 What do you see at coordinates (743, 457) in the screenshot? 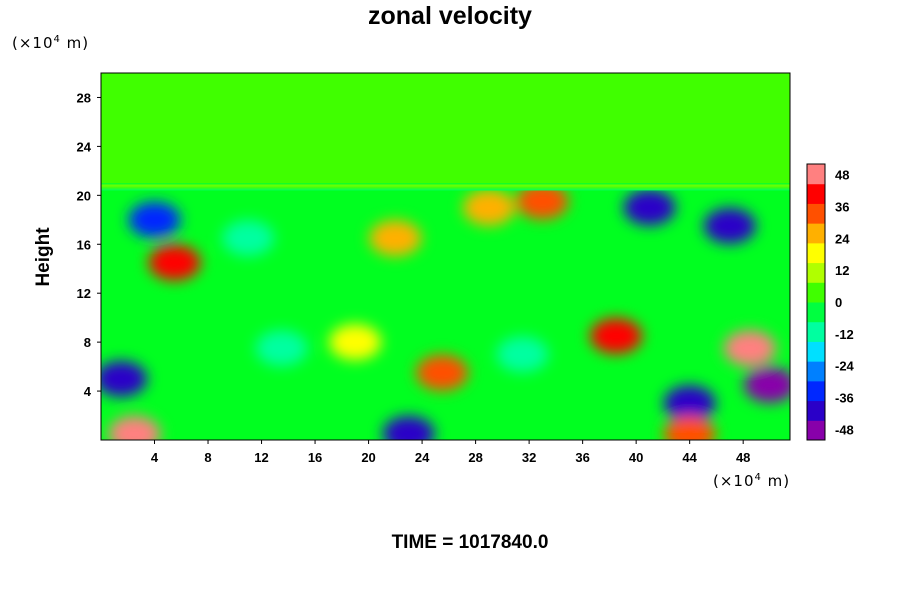
I see `x-tick-label: 48` at bounding box center [743, 457].